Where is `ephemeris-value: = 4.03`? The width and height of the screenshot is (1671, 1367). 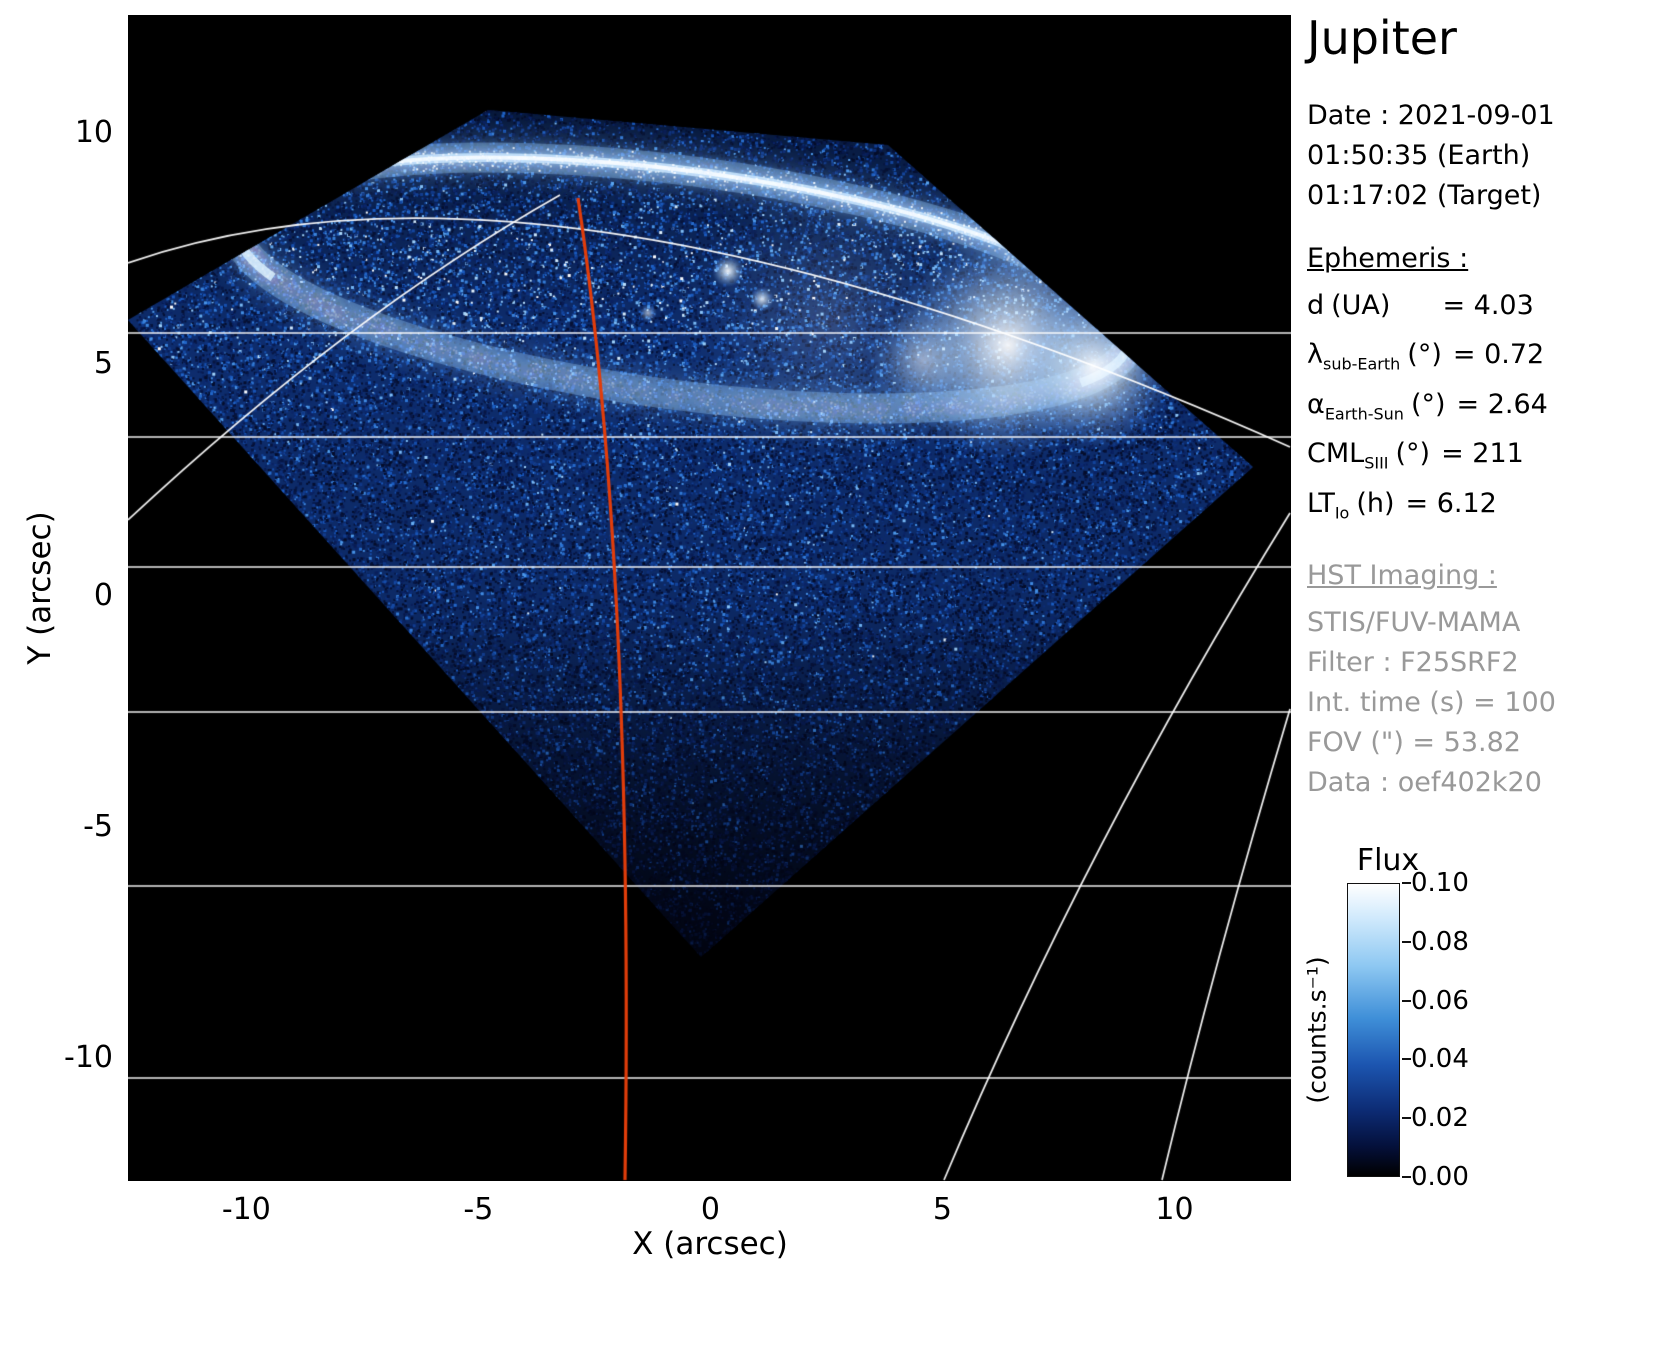
ephemeris-value: = 4.03 is located at coordinates (1488, 305).